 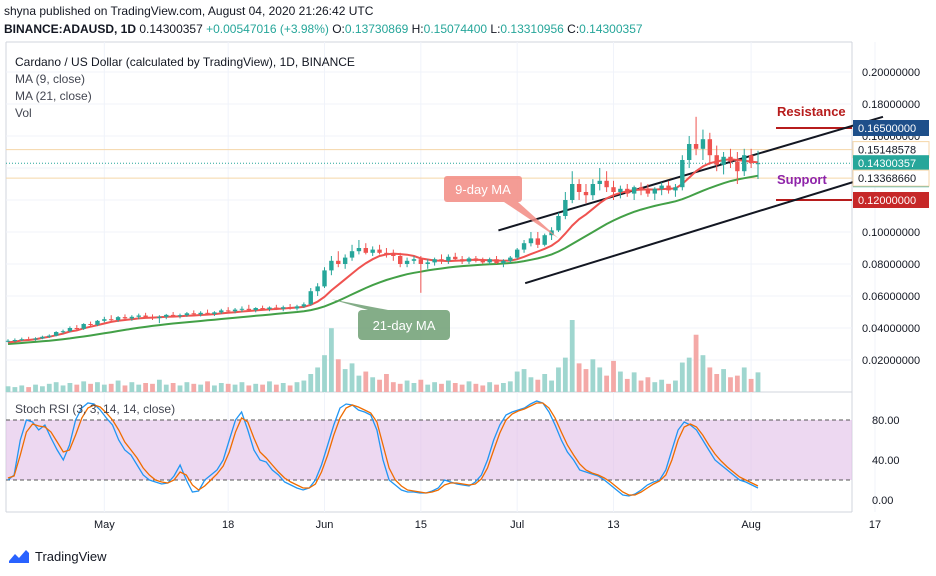 I want to click on time-tick-label: Jun, so click(x=325, y=525).